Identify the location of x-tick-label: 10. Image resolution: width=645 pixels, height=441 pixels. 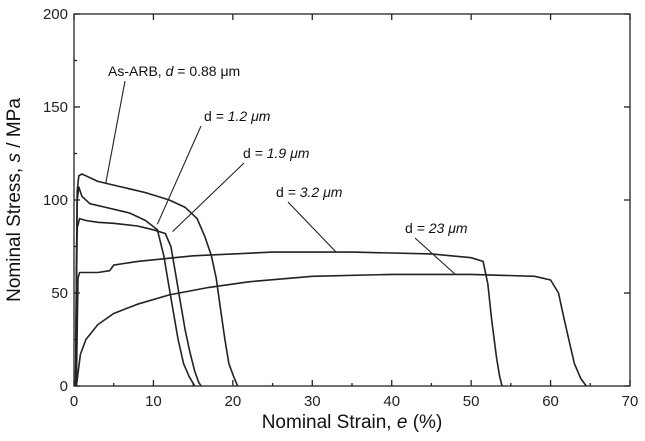
(153, 401).